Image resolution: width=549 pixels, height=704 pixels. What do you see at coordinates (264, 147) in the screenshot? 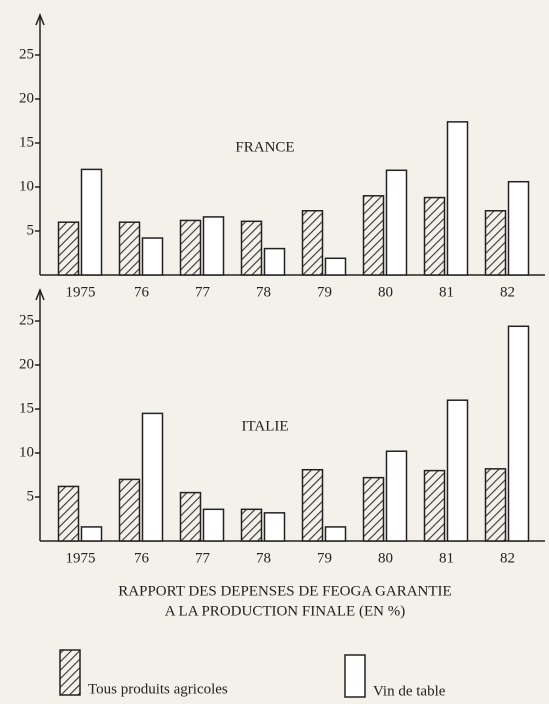
I see `panel-title: FRANCE` at bounding box center [264, 147].